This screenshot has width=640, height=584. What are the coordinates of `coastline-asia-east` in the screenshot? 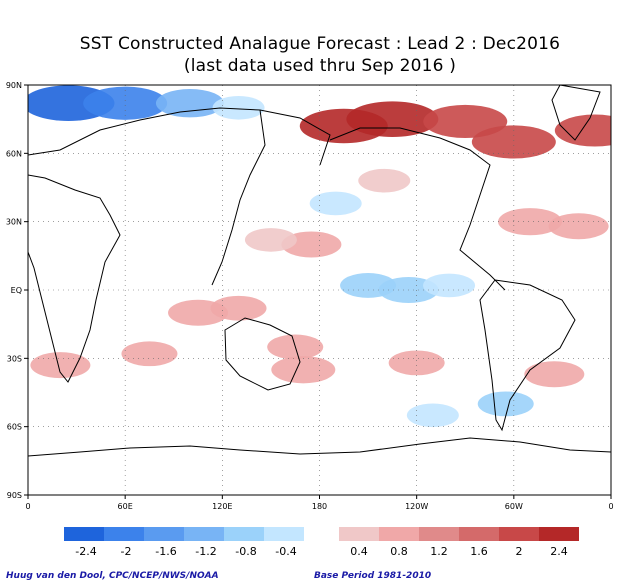 It's located at (238, 197).